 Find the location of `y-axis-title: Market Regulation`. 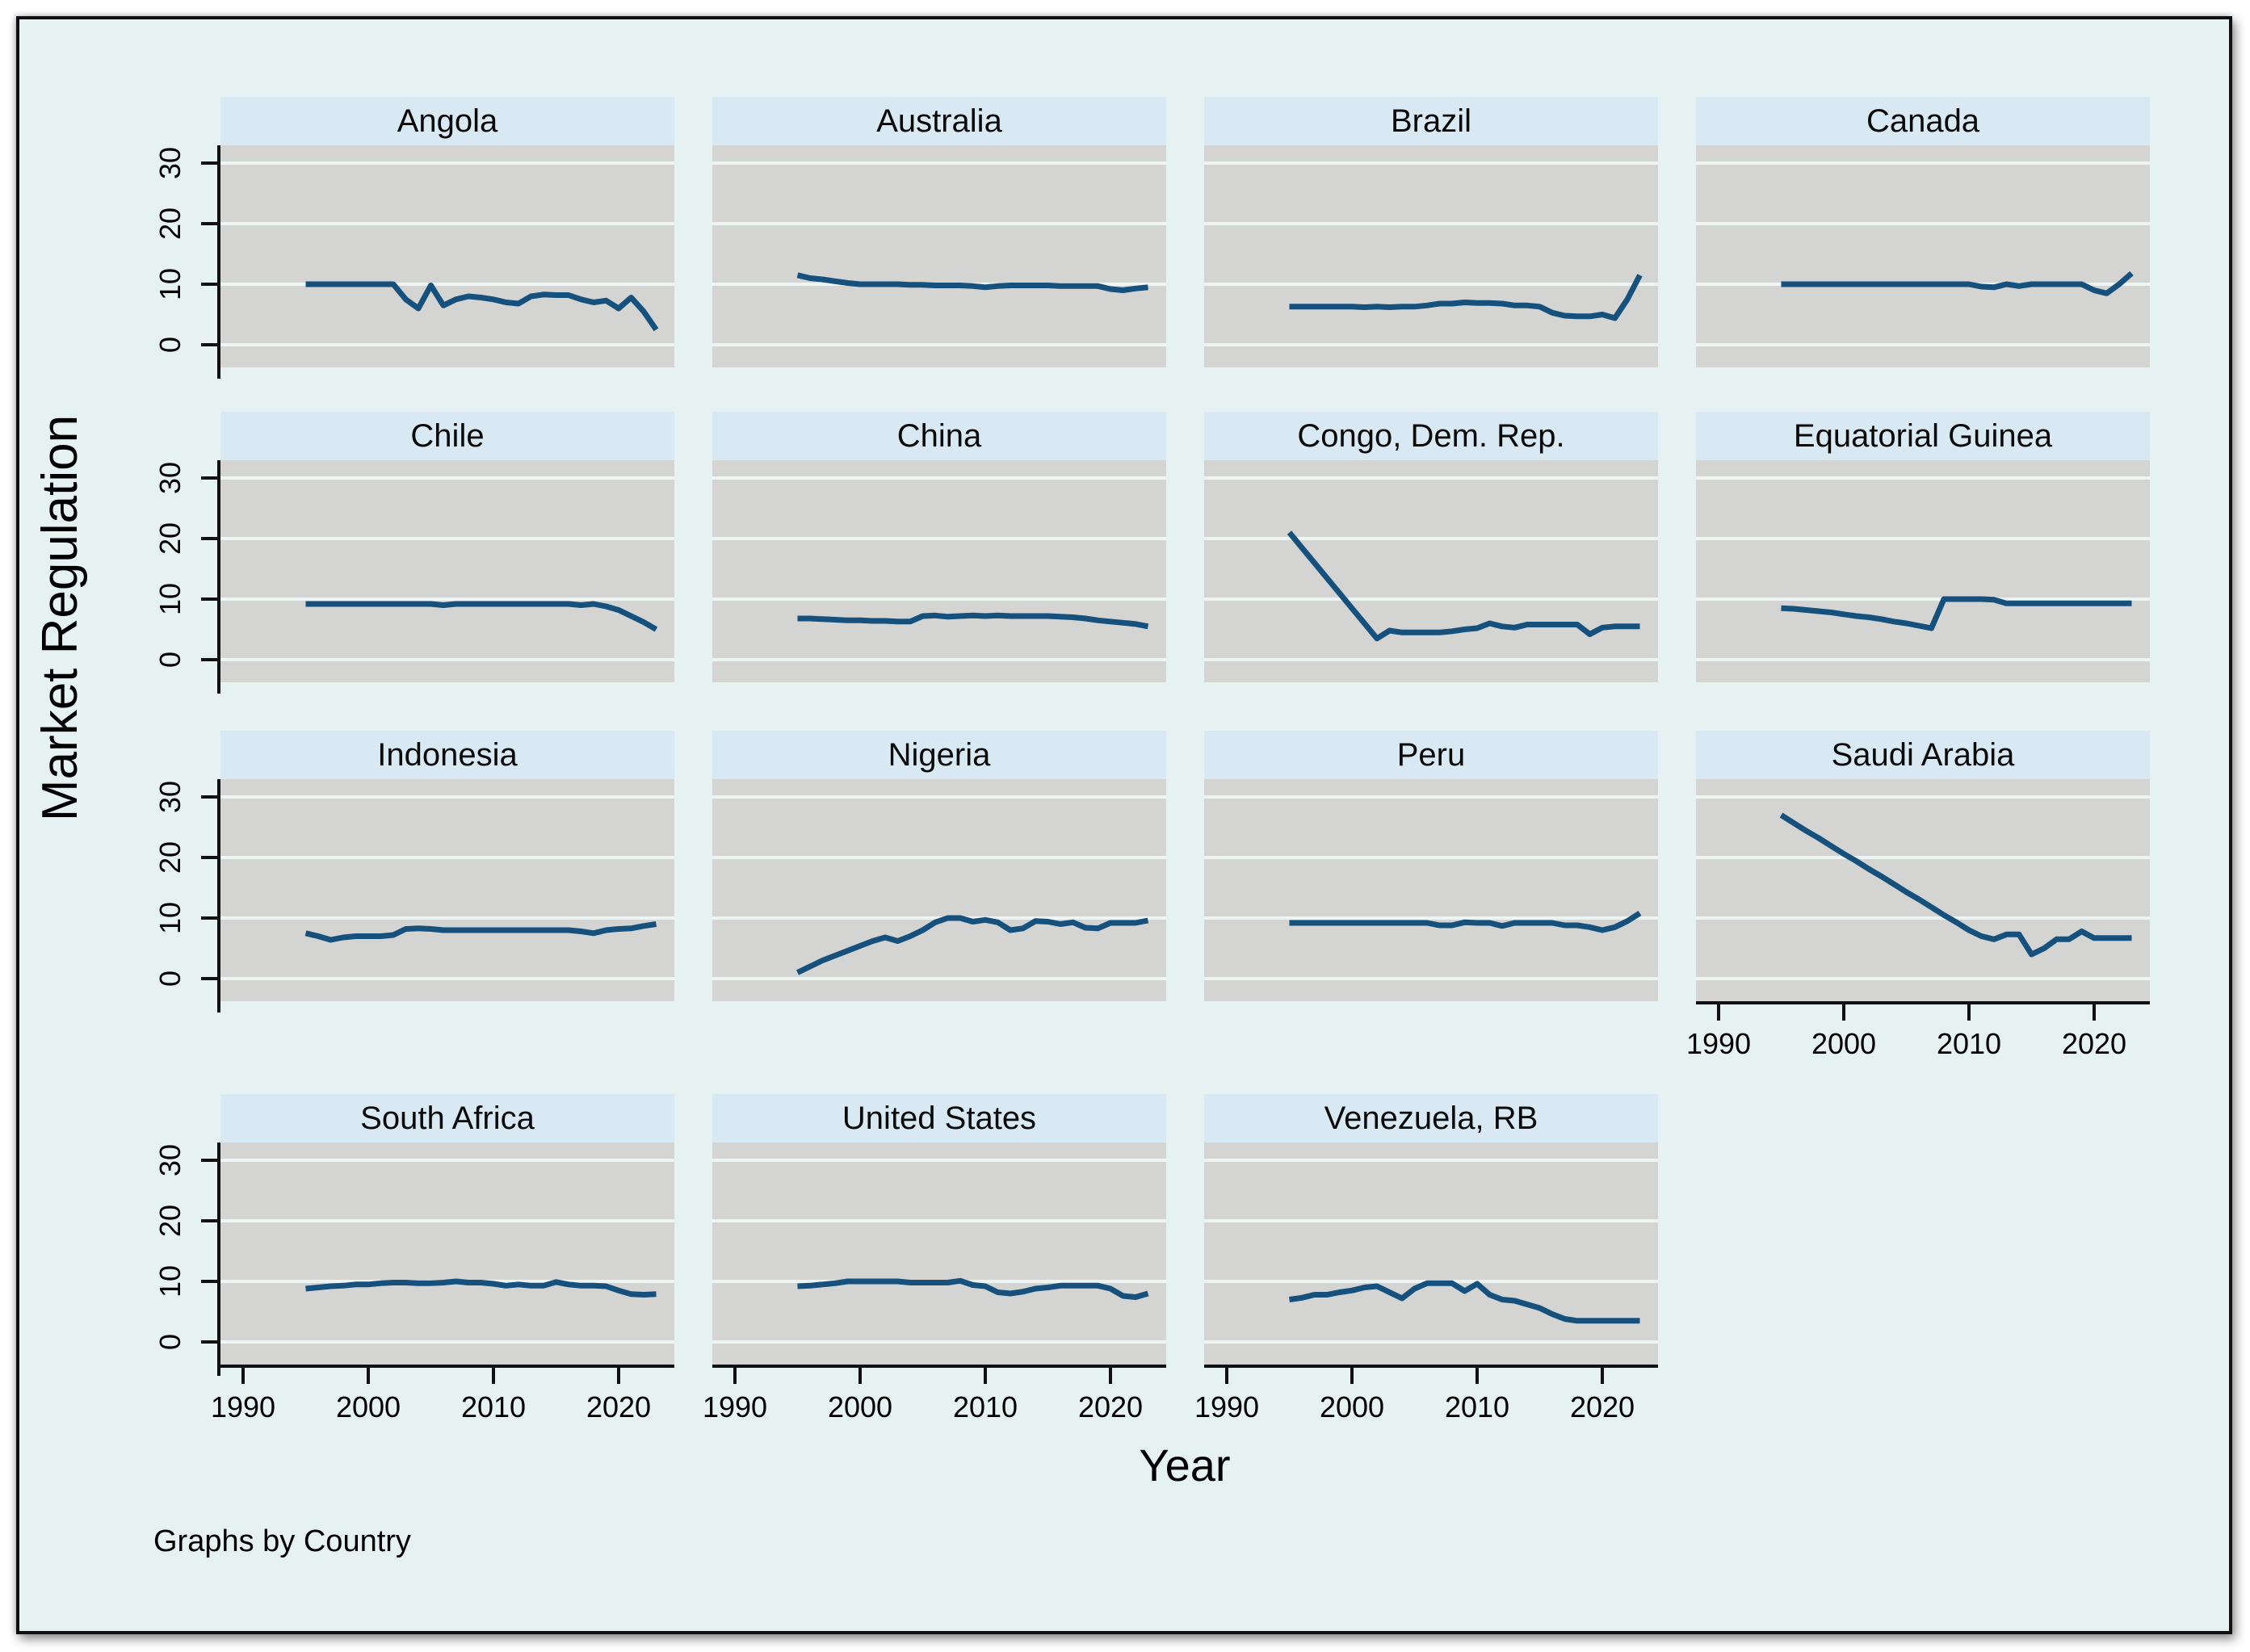

y-axis-title: Market Regulation is located at coordinates (60, 617).